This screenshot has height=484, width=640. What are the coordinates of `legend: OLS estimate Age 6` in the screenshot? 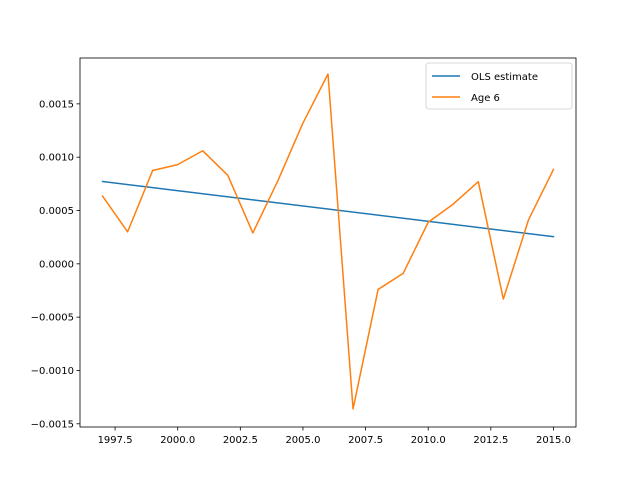 It's located at (499, 86).